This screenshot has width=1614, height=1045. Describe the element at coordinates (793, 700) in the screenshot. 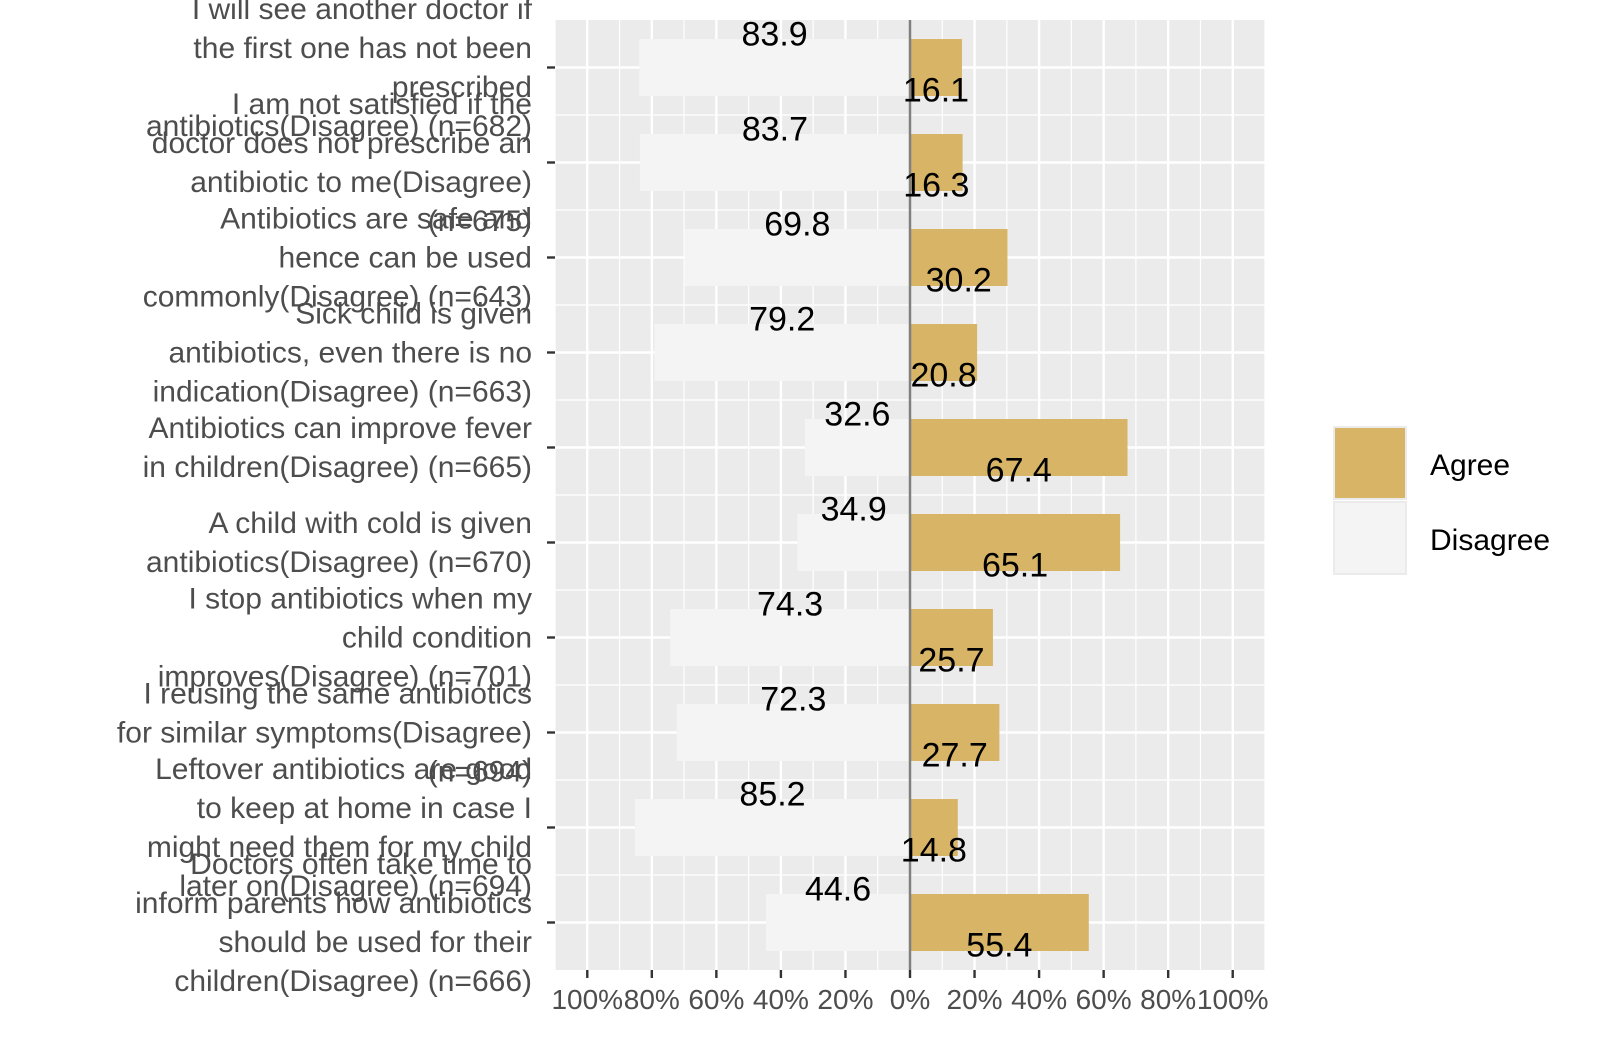

I see `data-label-disagree: 72.3` at that location.